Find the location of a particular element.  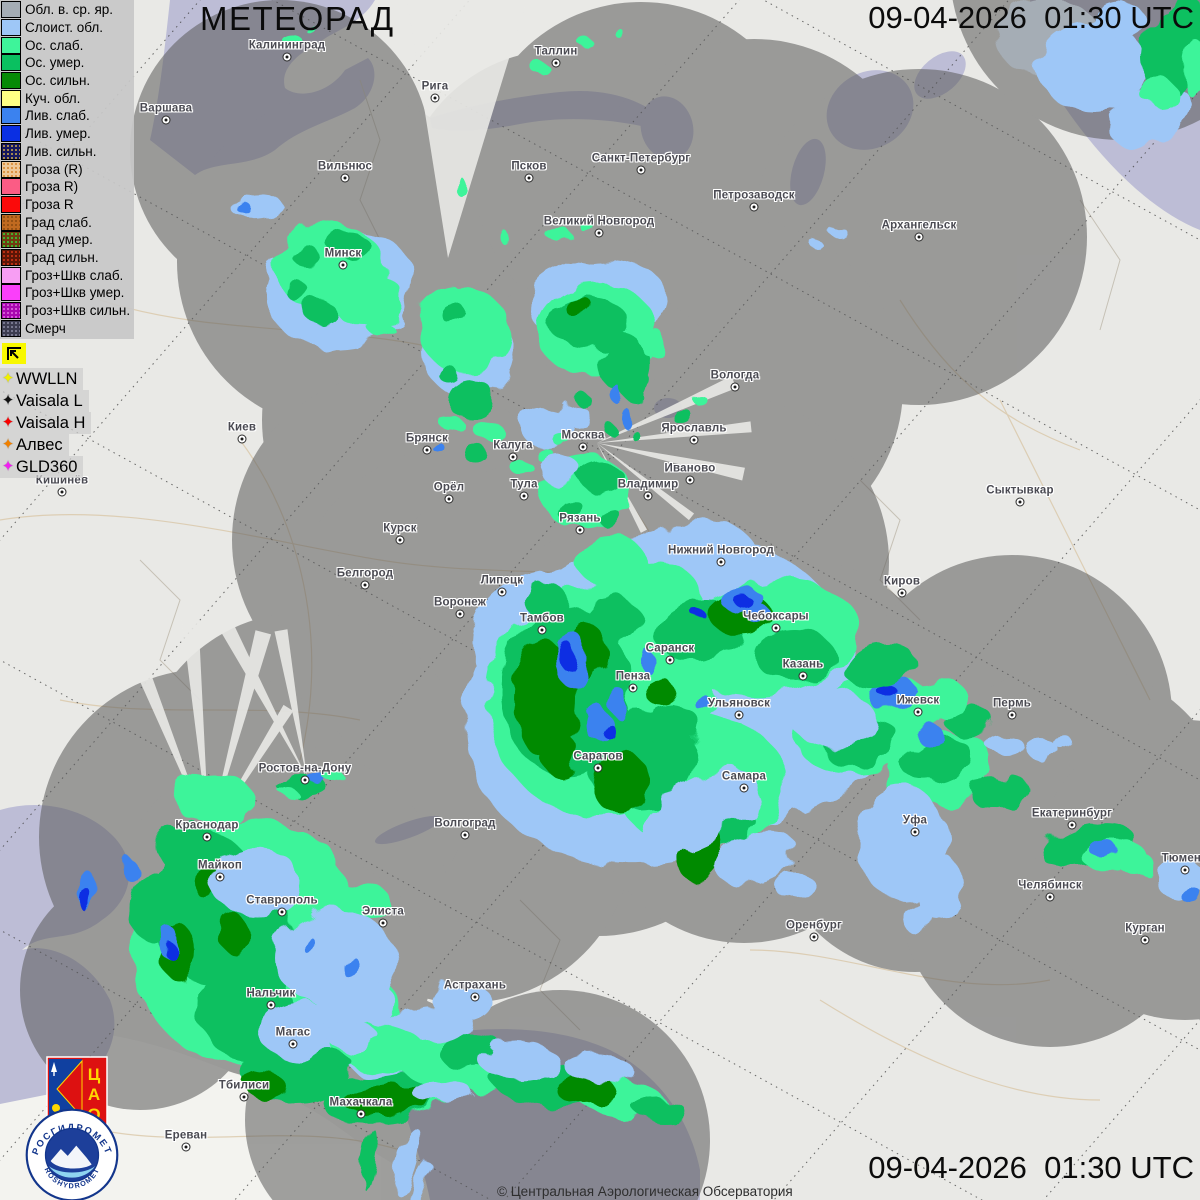

legend-item: Смерч is located at coordinates (65, 328).